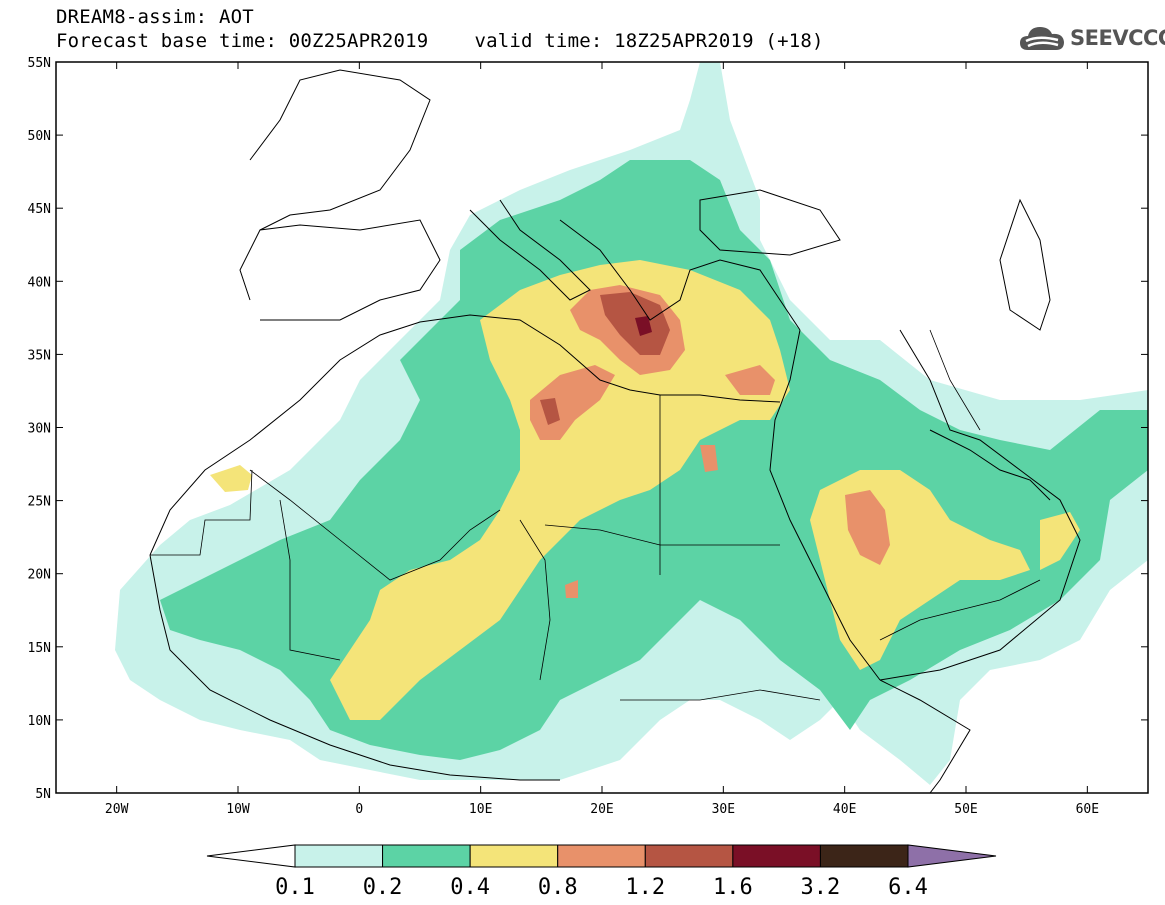  What do you see at coordinates (39, 63) in the screenshot?
I see `y-tick-label: 55N` at bounding box center [39, 63].